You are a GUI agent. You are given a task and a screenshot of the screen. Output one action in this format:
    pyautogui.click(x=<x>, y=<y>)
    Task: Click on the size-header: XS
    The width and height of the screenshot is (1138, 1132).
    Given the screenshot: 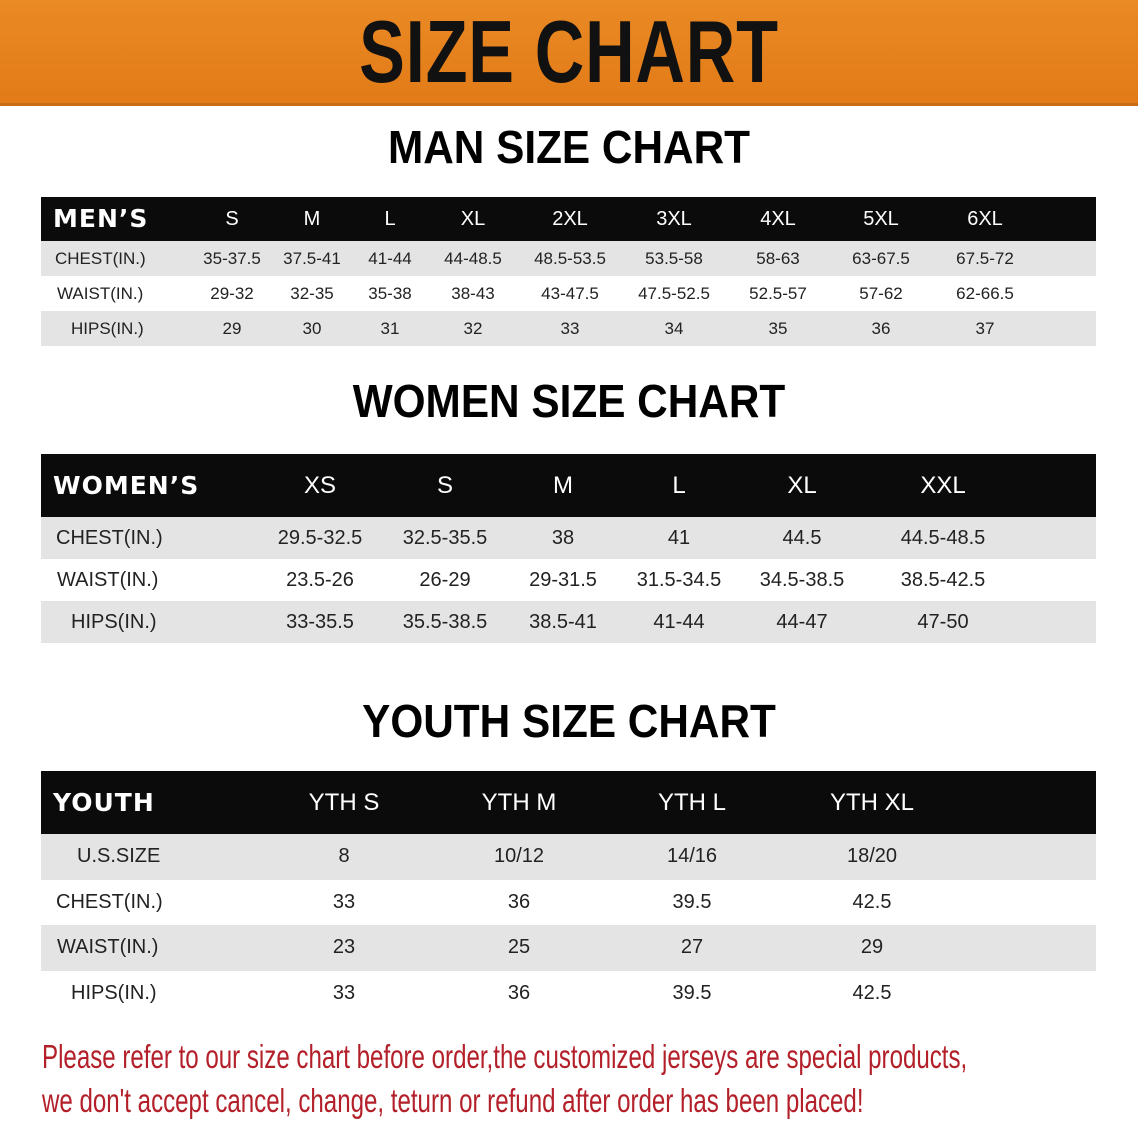 What is the action you would take?
    pyautogui.click(x=320, y=485)
    